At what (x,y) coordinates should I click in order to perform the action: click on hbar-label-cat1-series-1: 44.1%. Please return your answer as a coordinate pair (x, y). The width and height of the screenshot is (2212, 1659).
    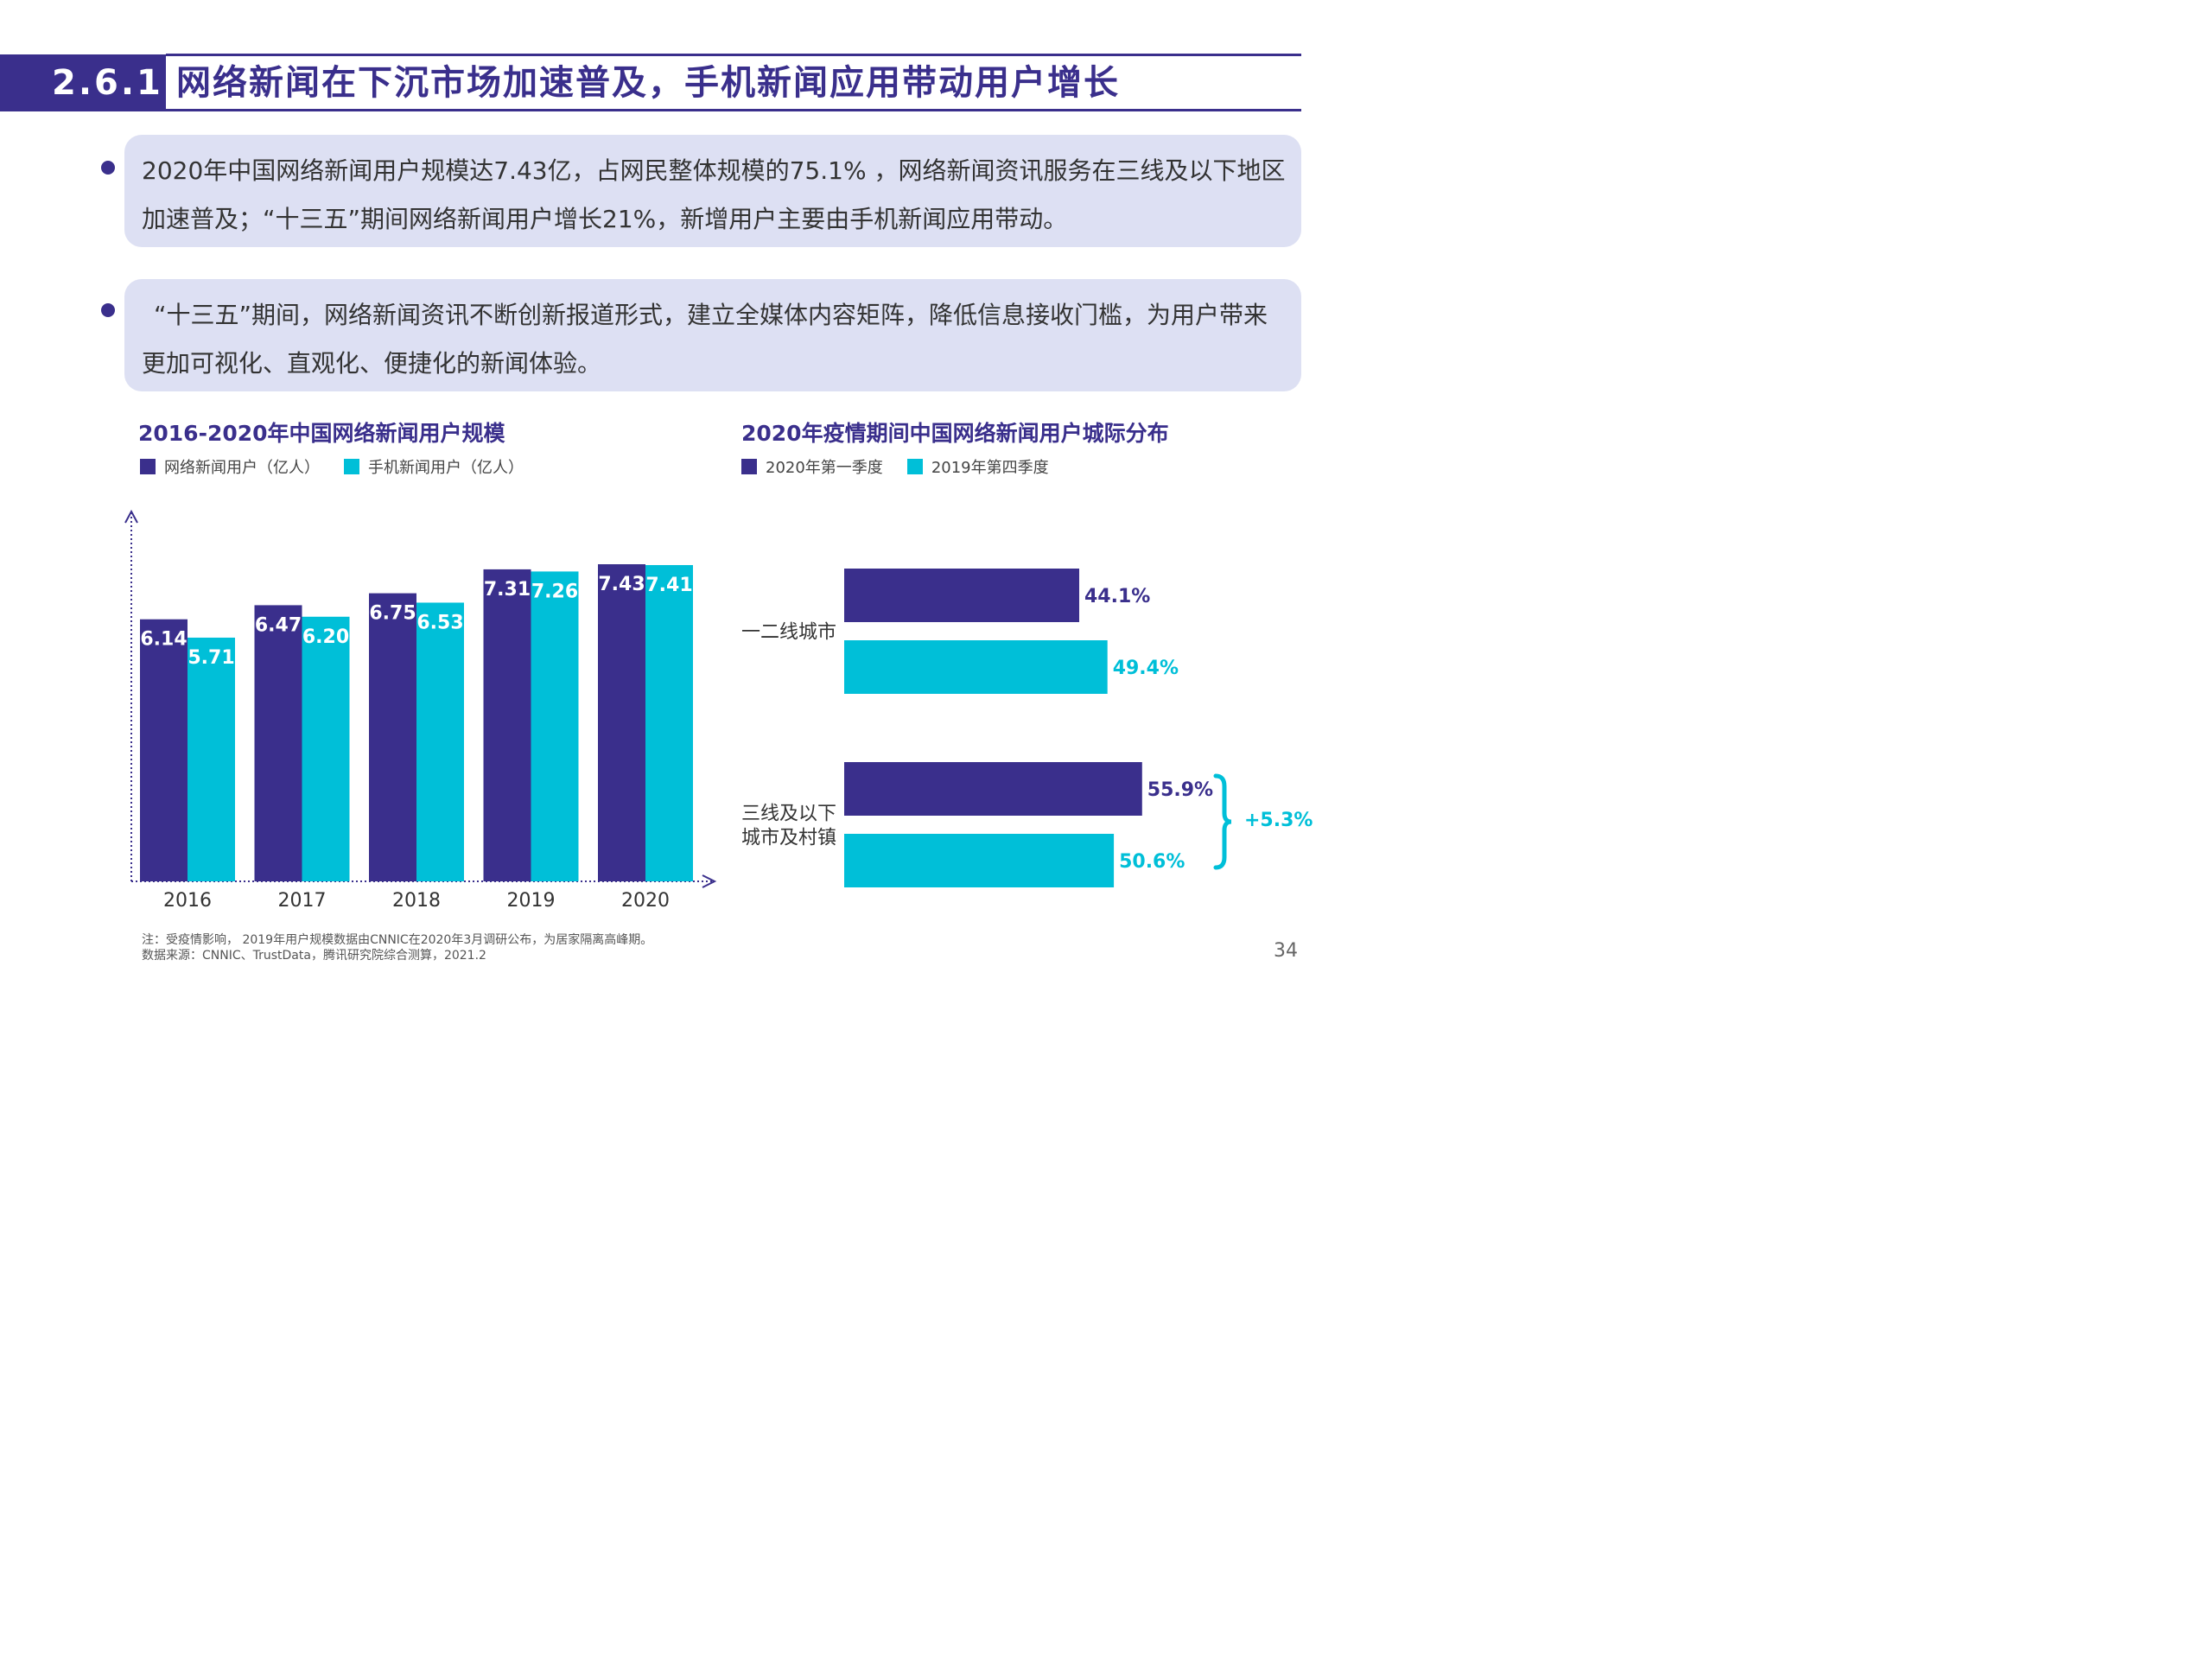
    Looking at the image, I should click on (1117, 596).